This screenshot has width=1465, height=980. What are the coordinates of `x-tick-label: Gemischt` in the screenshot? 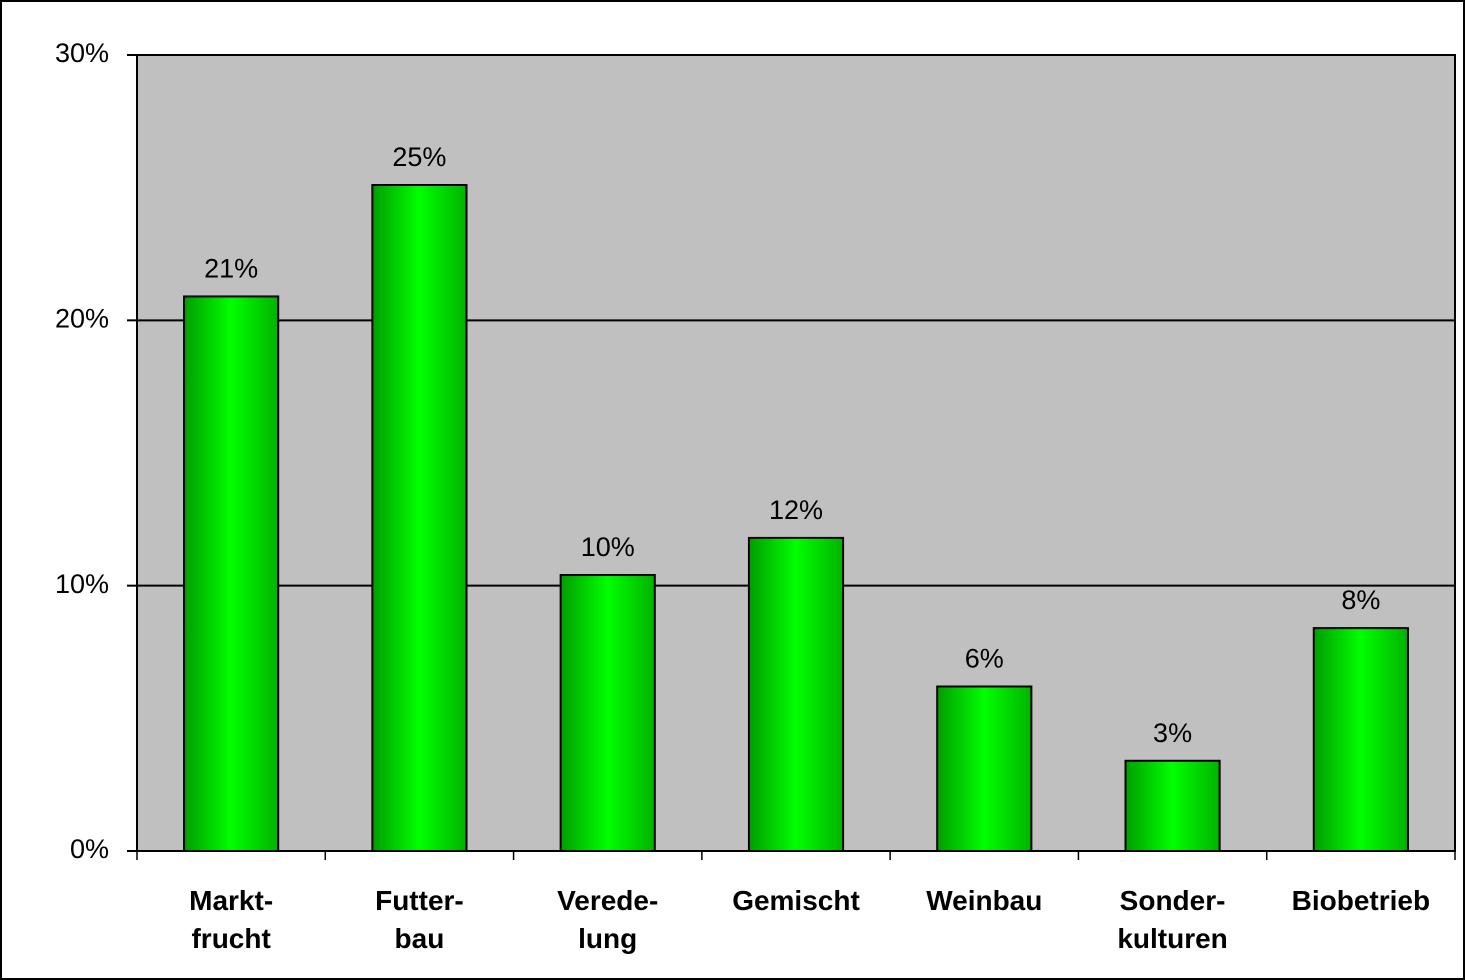 It's located at (796, 900).